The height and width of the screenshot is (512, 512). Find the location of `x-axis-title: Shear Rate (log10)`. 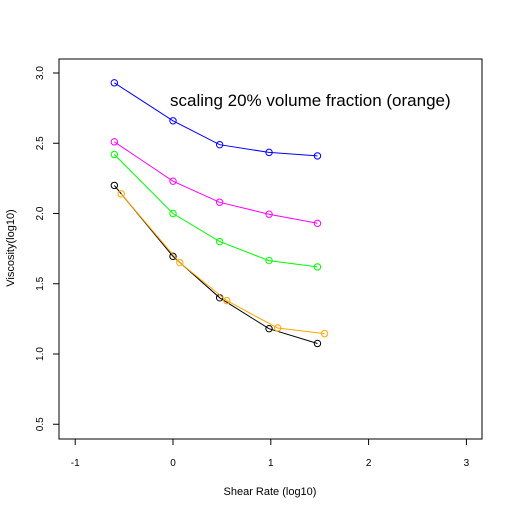

x-axis-title: Shear Rate (log10) is located at coordinates (270, 492).